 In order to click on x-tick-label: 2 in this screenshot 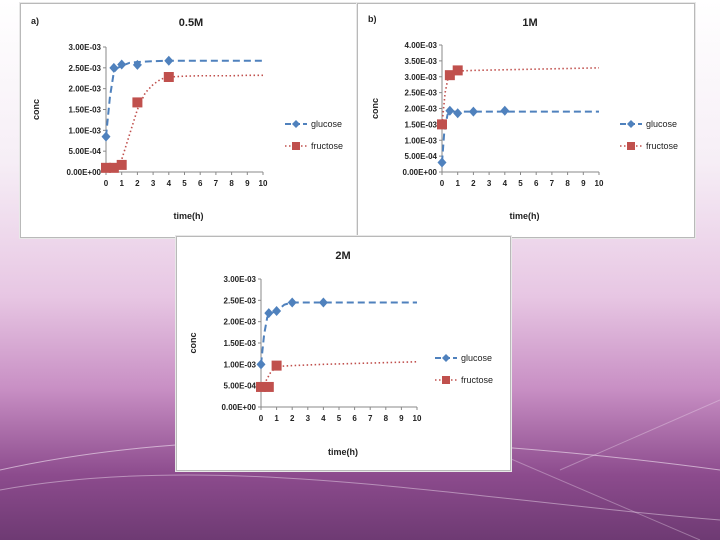, I will do `click(137, 183)`.